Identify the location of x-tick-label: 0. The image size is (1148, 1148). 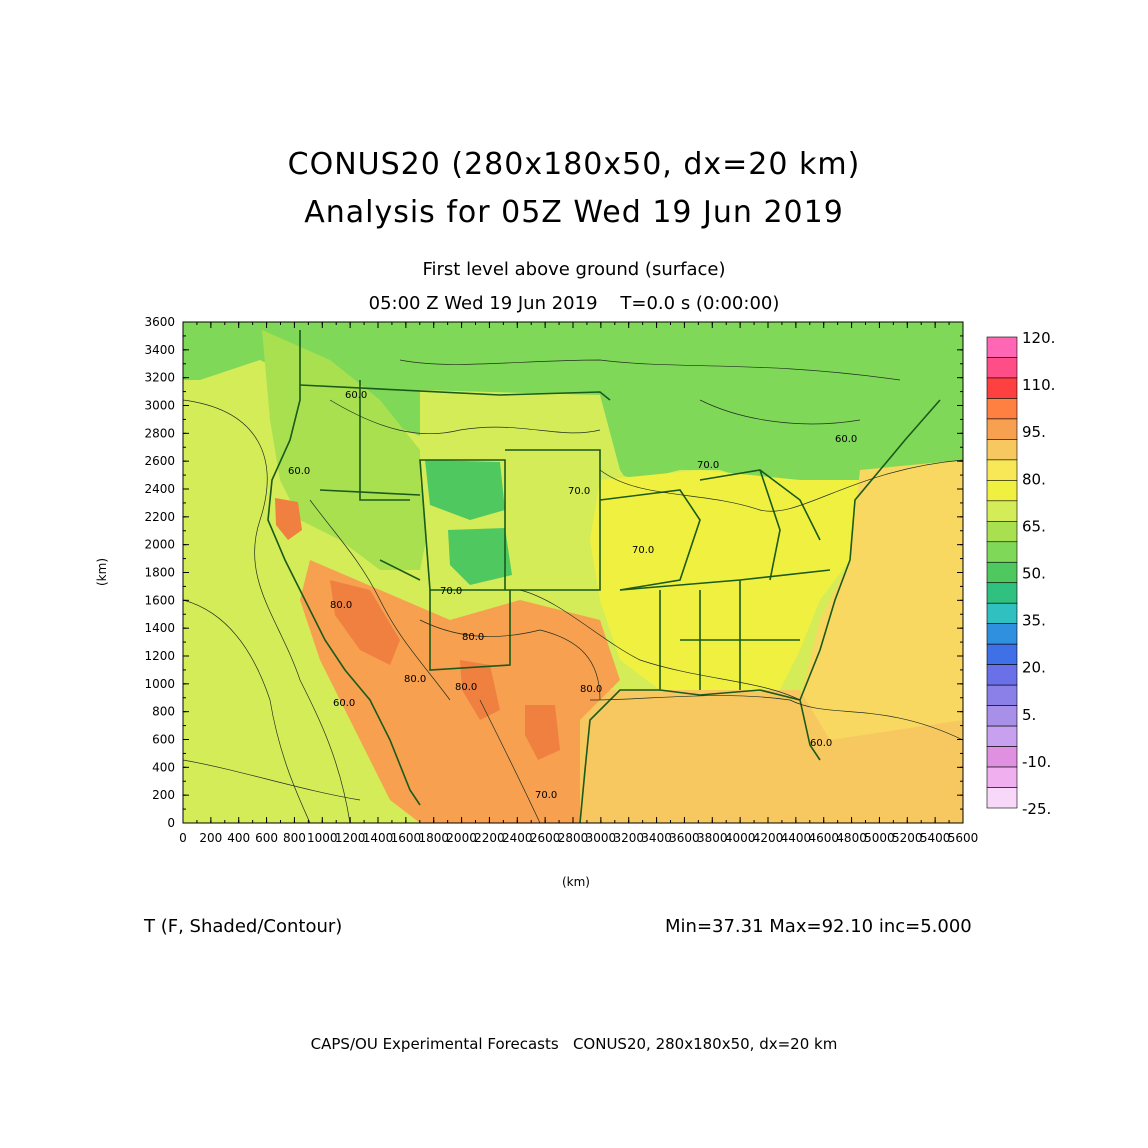
(183, 838).